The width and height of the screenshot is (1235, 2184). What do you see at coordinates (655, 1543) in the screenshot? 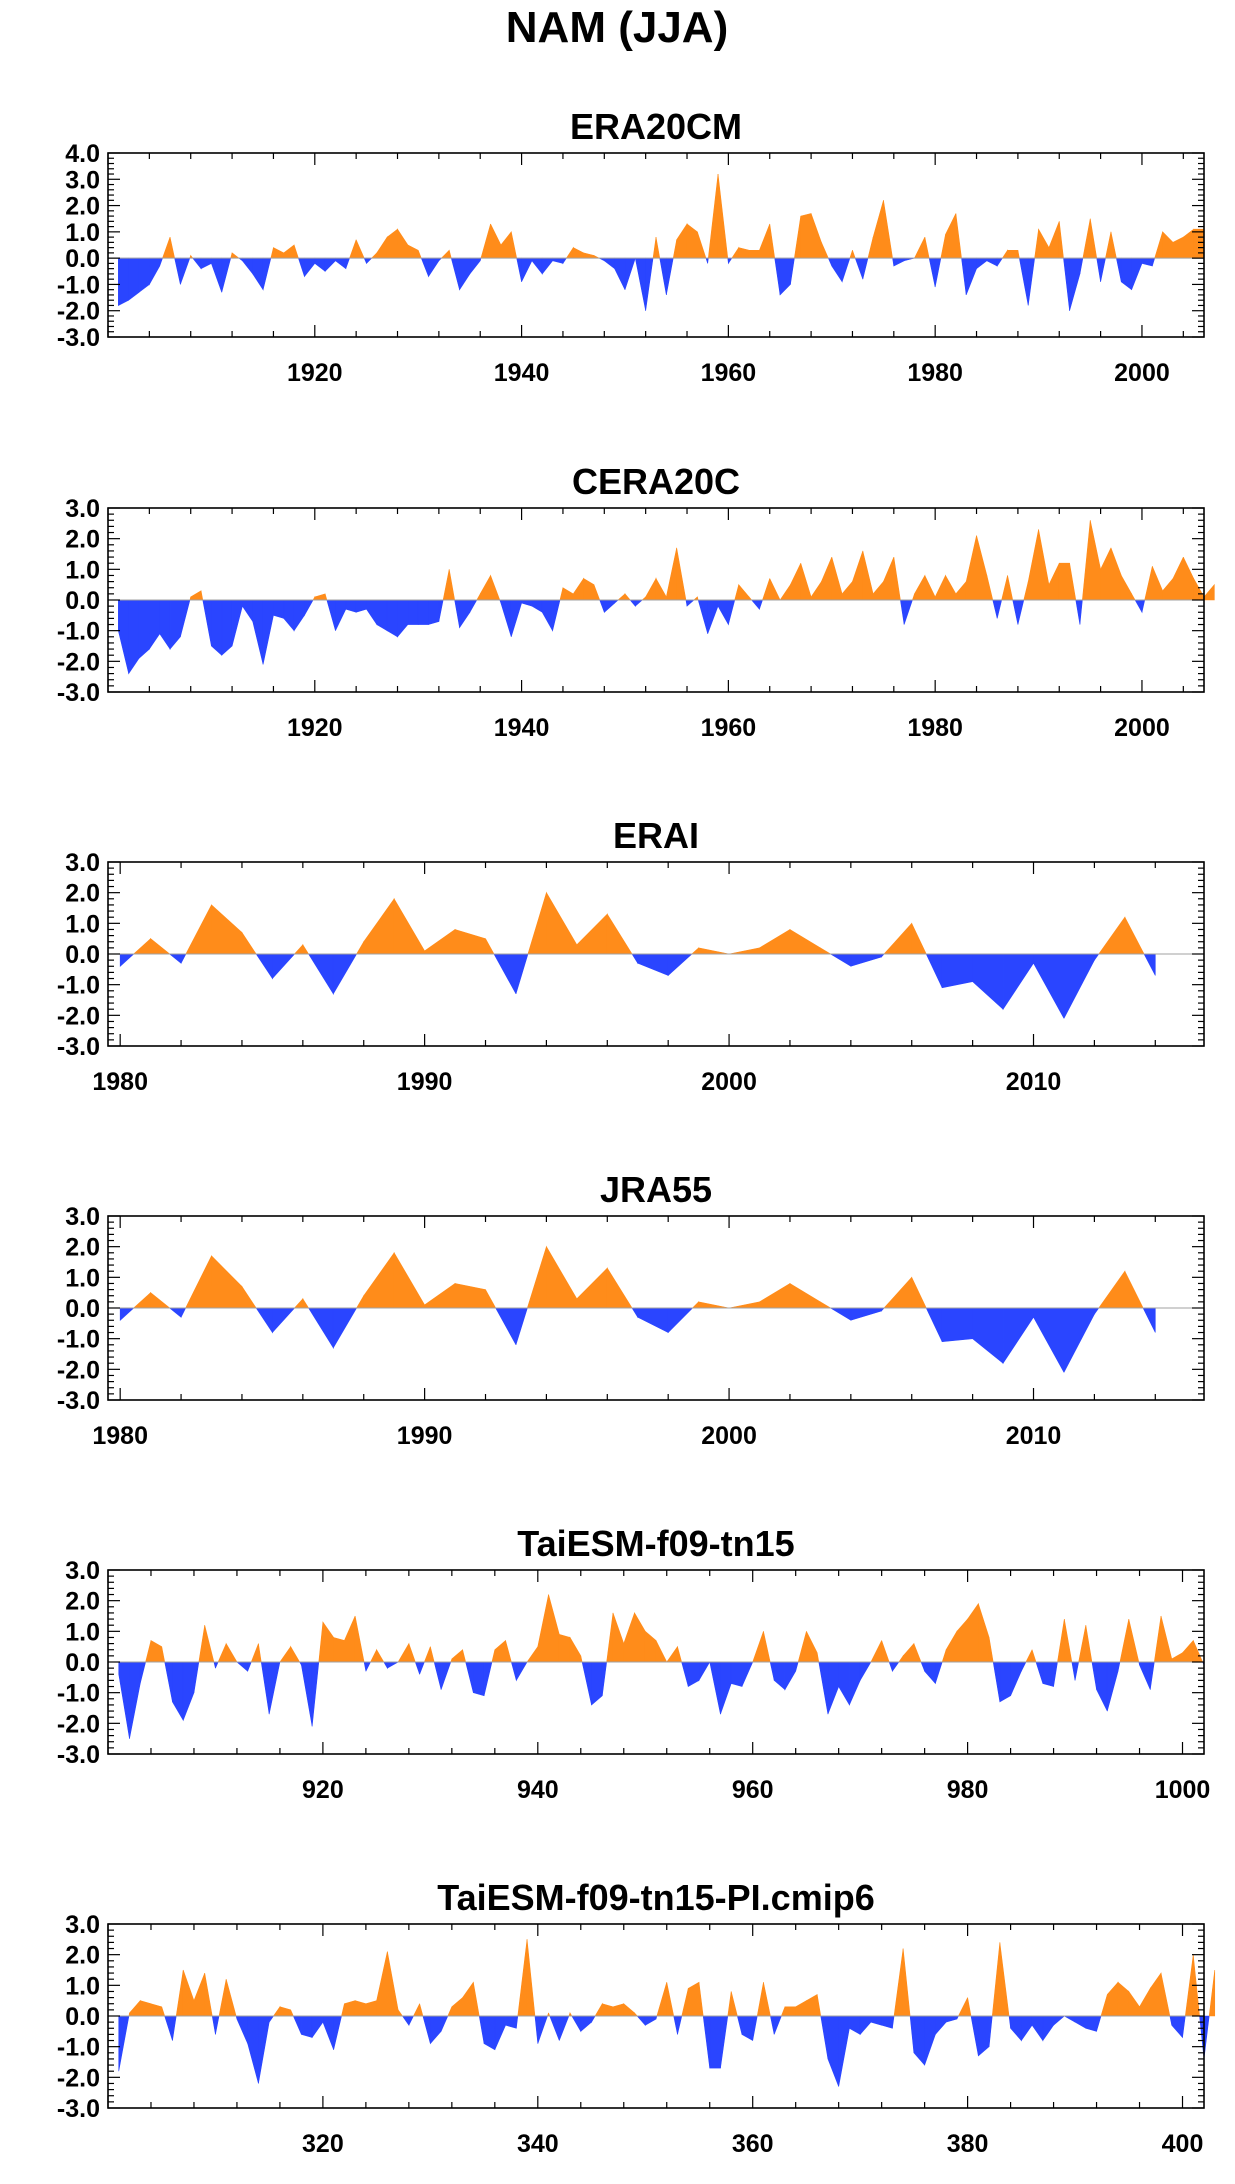
I see `panel-title: TaiESM-f09-tn15` at bounding box center [655, 1543].